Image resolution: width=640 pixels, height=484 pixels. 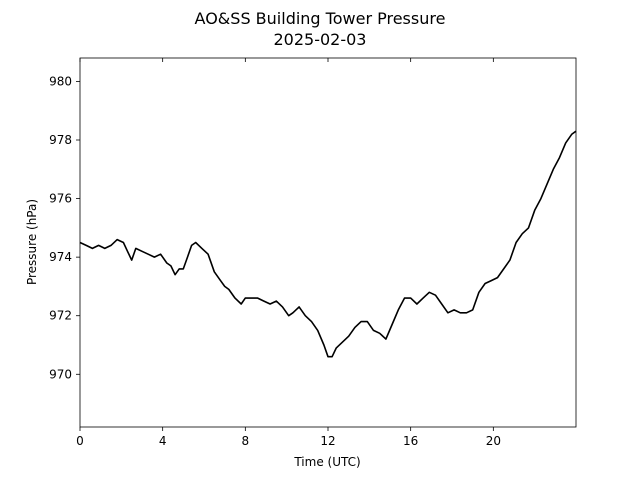 What do you see at coordinates (60, 374) in the screenshot?
I see `y-tick-label: 970` at bounding box center [60, 374].